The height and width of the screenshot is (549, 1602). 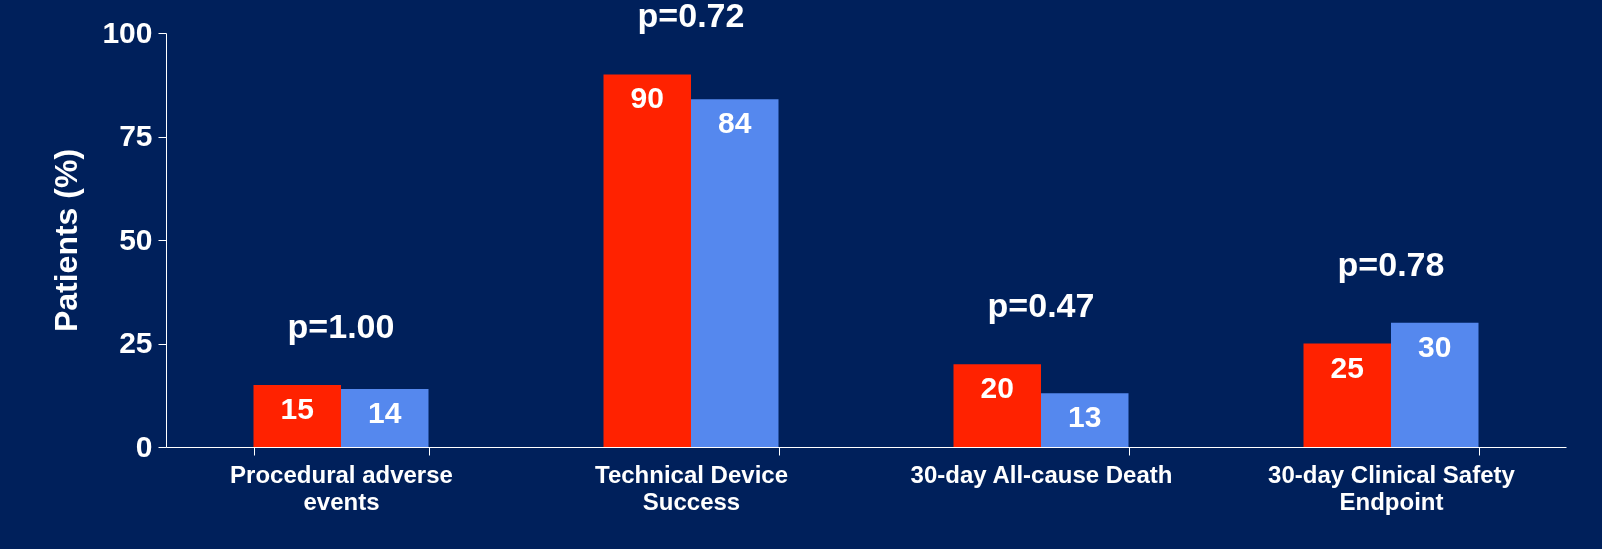 What do you see at coordinates (997, 388) in the screenshot?
I see `data-label: 20` at bounding box center [997, 388].